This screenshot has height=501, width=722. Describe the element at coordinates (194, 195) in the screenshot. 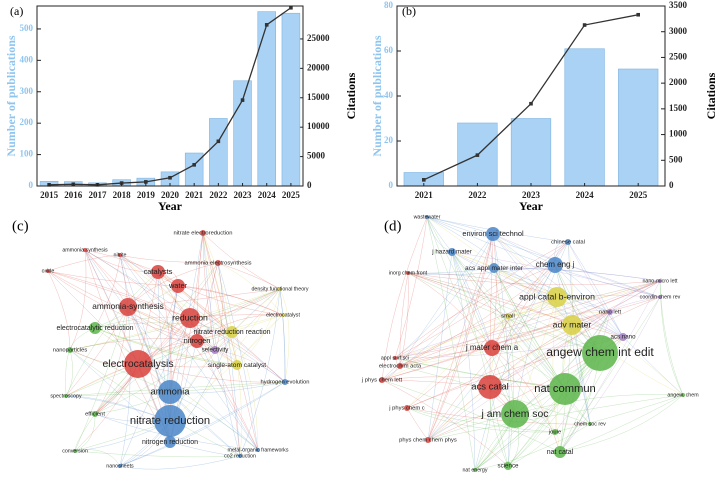

I see `x-tick-label: 2021` at that location.